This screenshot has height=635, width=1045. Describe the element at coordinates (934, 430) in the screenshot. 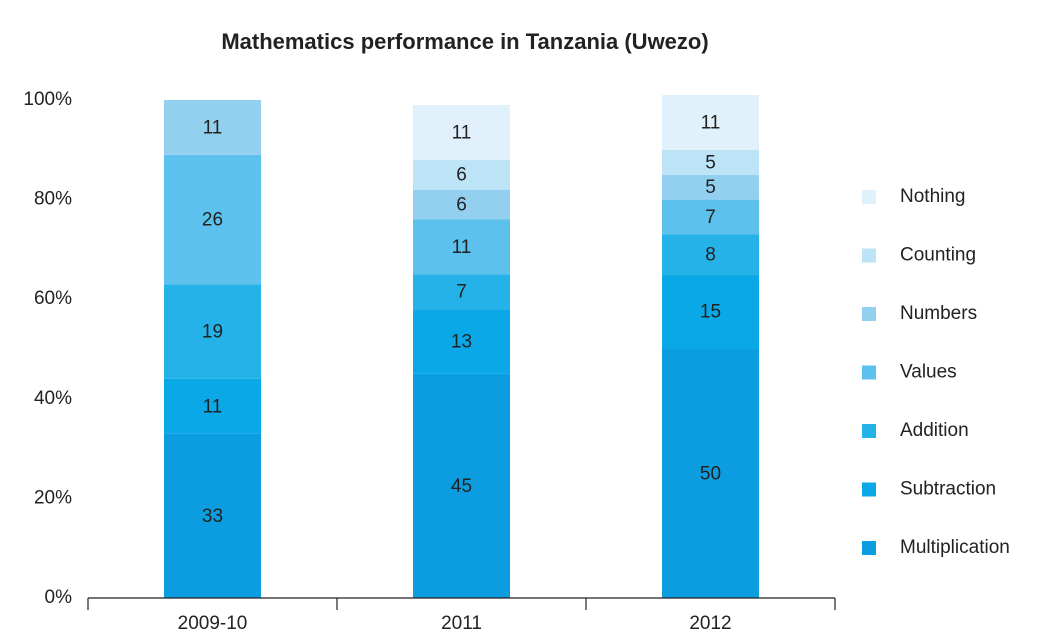

I see `legend-label: Addition` at that location.